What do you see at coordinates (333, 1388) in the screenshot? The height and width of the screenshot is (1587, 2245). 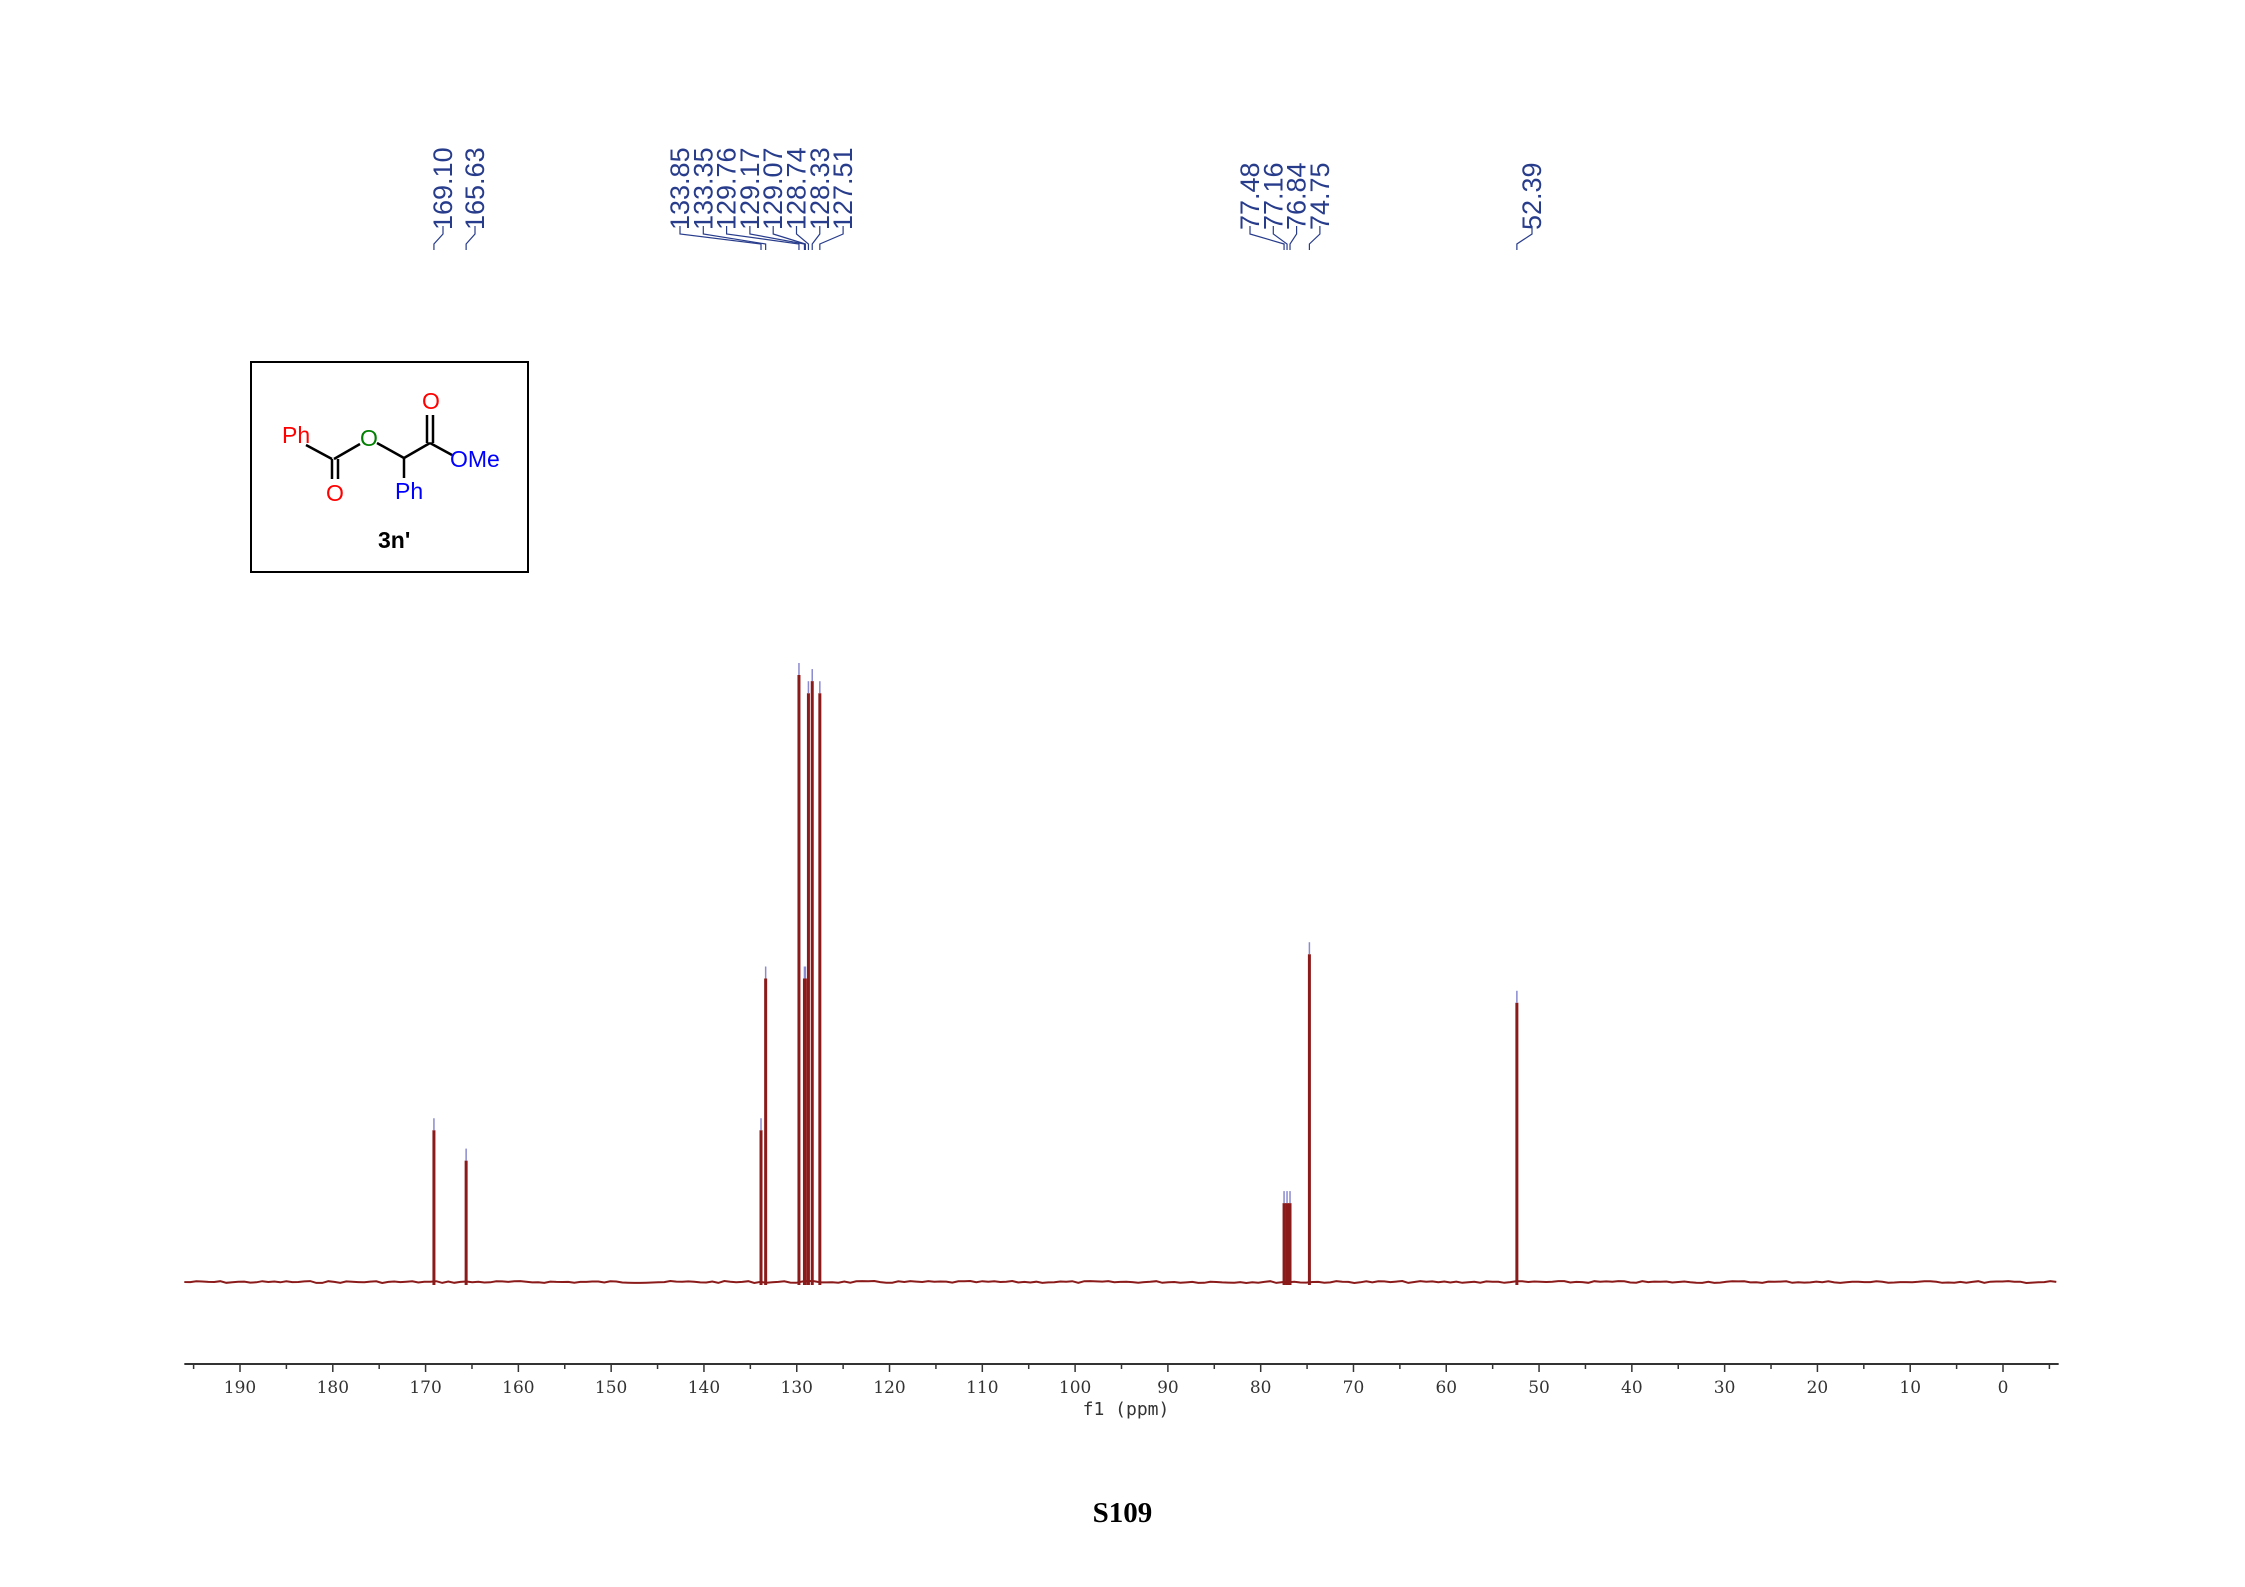 I see `x-tick-label: 180` at bounding box center [333, 1388].